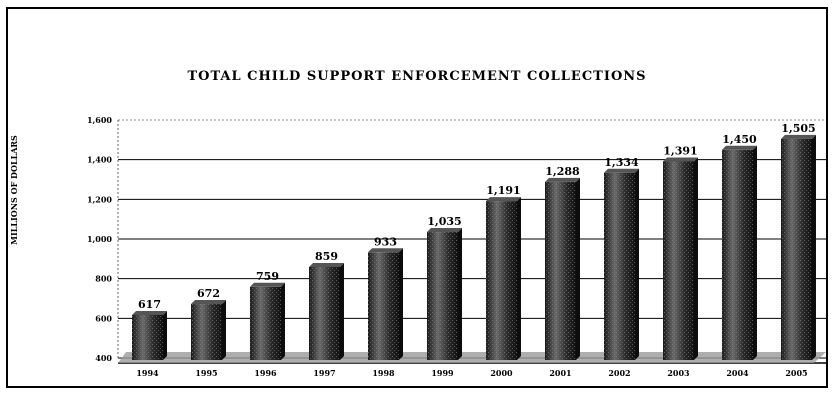  Describe the element at coordinates (472, 357) in the screenshot. I see `chart-floor` at that location.